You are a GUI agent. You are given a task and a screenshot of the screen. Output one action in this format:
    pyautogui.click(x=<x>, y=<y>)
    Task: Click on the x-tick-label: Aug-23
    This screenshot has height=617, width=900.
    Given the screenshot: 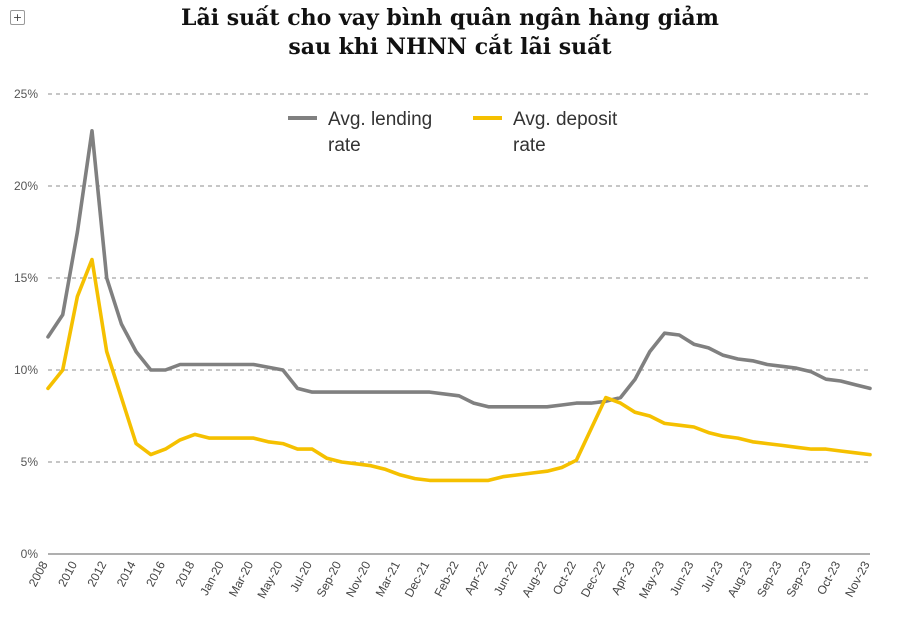 What is the action you would take?
    pyautogui.click(x=740, y=579)
    